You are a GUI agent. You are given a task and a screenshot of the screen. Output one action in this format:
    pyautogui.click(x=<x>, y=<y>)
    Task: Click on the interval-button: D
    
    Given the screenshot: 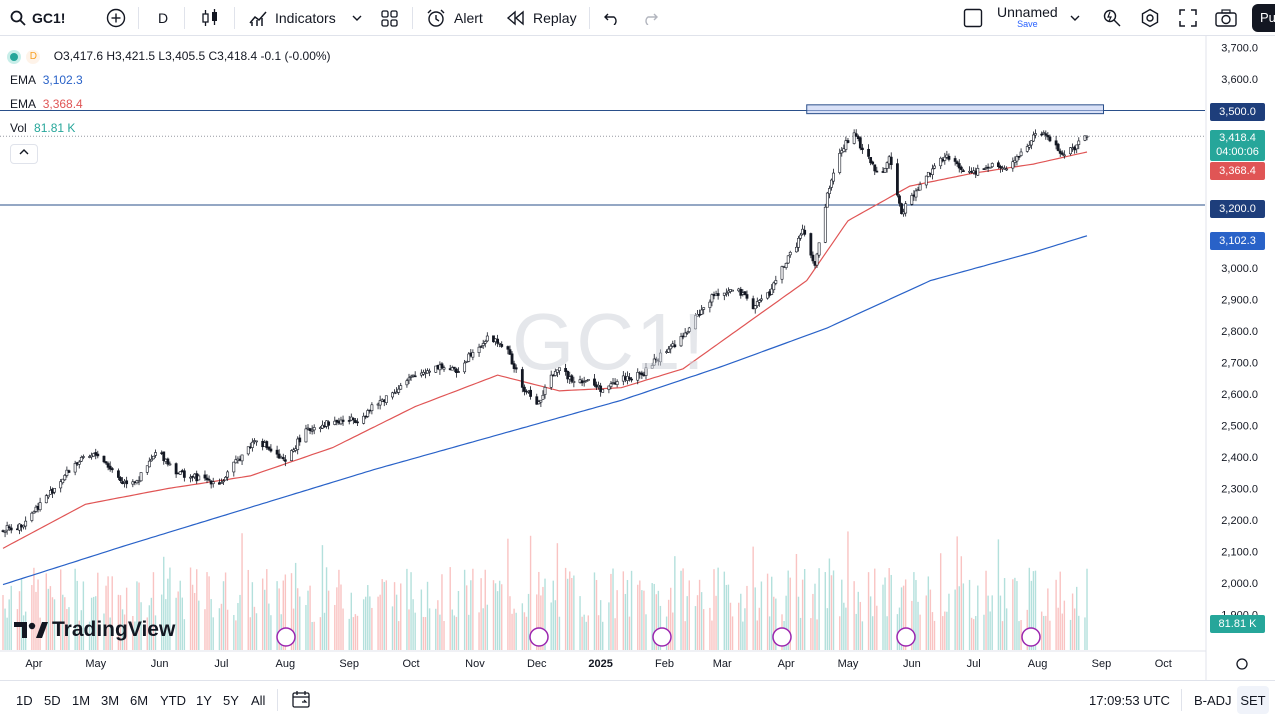 What is the action you would take?
    pyautogui.click(x=163, y=18)
    